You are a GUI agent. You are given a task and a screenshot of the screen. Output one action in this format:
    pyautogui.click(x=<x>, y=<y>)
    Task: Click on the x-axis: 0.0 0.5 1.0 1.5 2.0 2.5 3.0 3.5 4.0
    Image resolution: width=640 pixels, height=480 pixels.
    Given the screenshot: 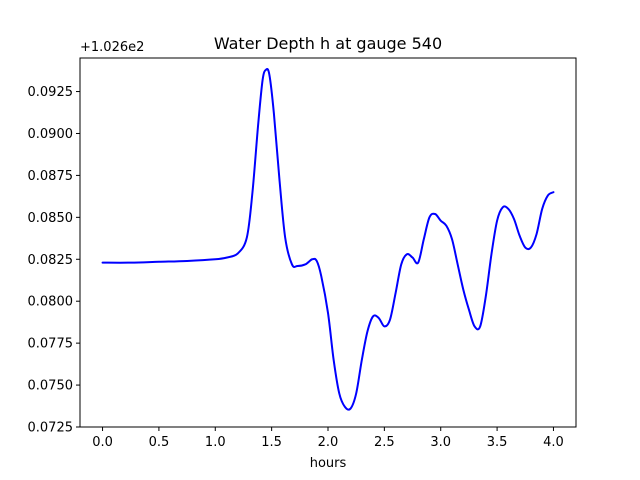 What is the action you would take?
    pyautogui.click(x=328, y=438)
    